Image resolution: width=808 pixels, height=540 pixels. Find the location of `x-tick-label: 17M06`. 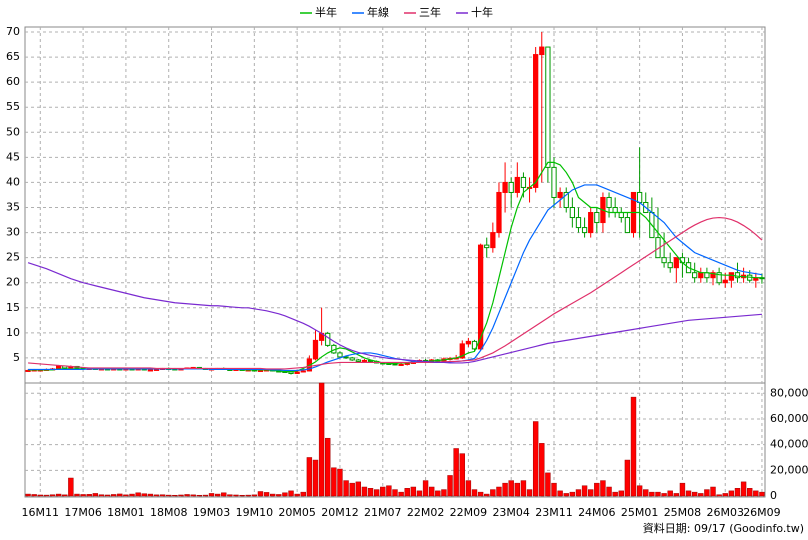

x-tick-label: 17M06 is located at coordinates (83, 512).